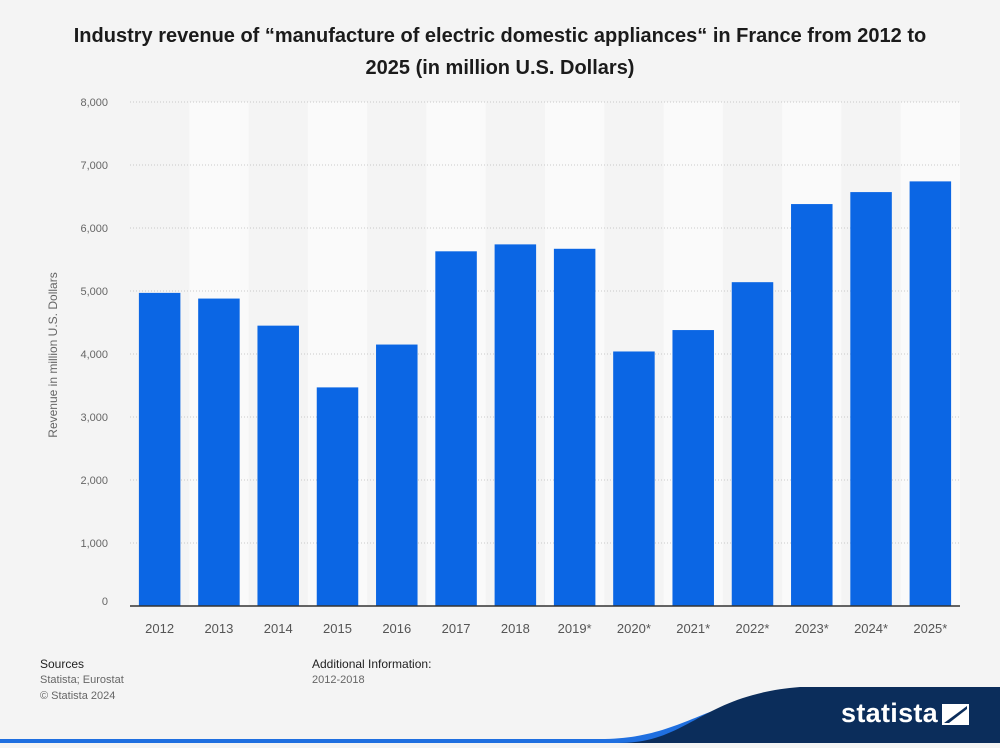 The height and width of the screenshot is (748, 1000). I want to click on x-tick-label: 2025*, so click(930, 628).